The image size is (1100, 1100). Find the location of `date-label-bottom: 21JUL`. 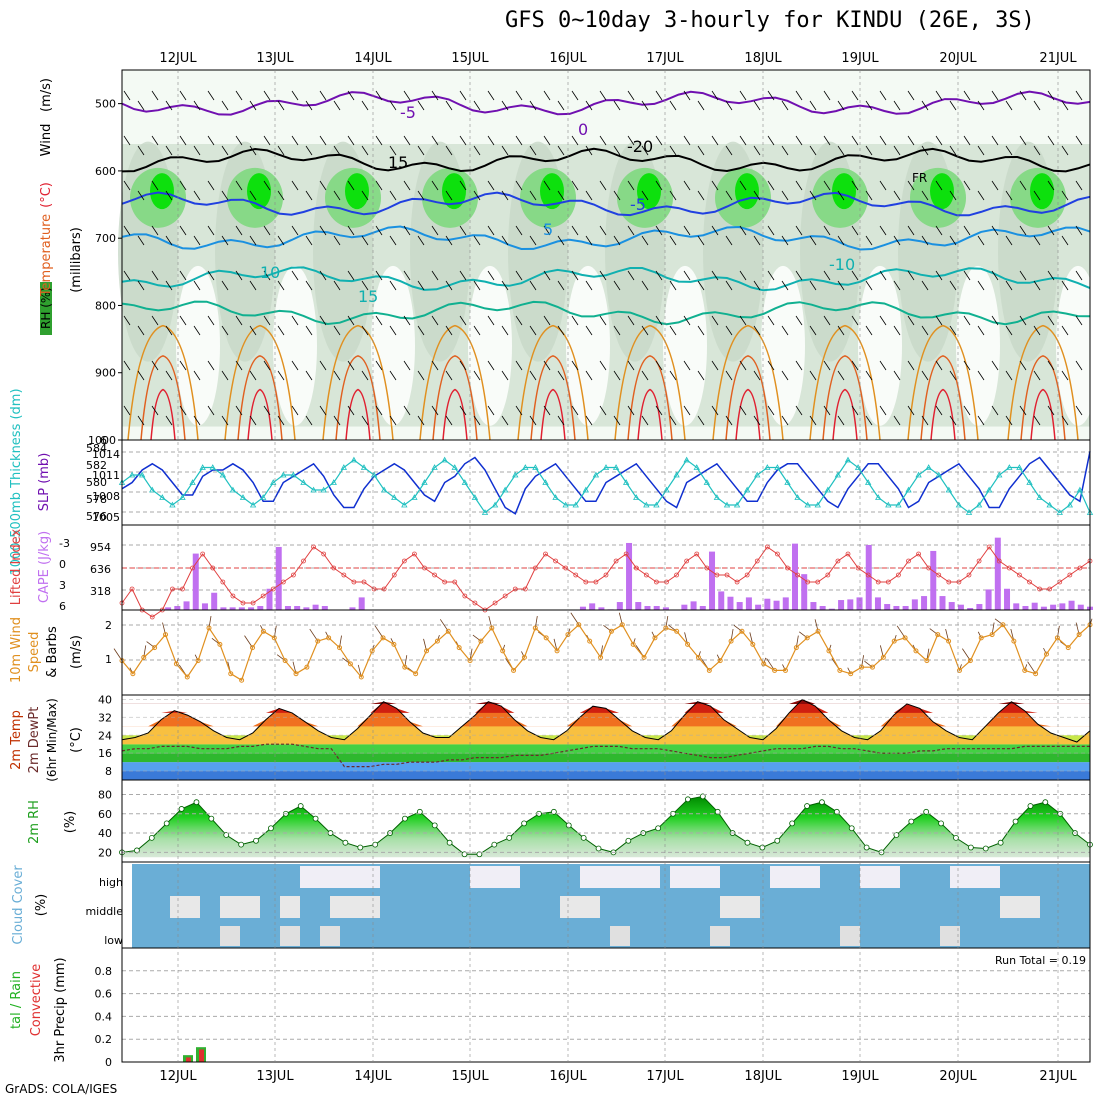

date-label-bottom: 21JUL is located at coordinates (1058, 1076).